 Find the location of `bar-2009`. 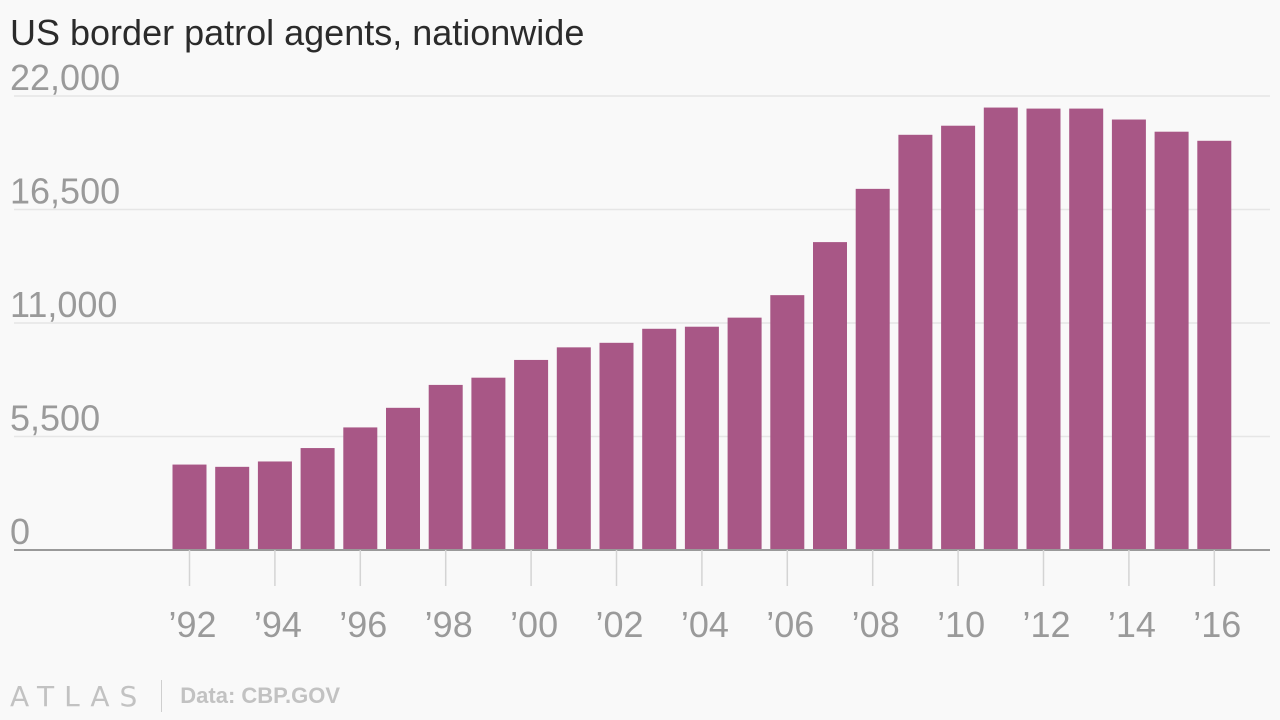

bar-2009 is located at coordinates (915, 342).